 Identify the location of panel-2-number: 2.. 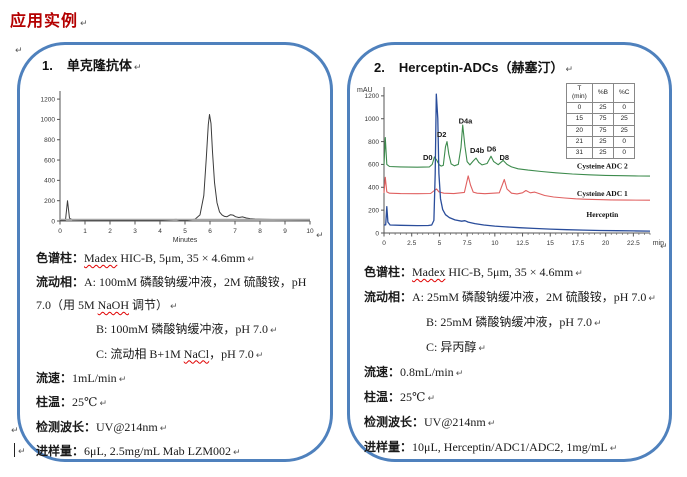
(379, 67).